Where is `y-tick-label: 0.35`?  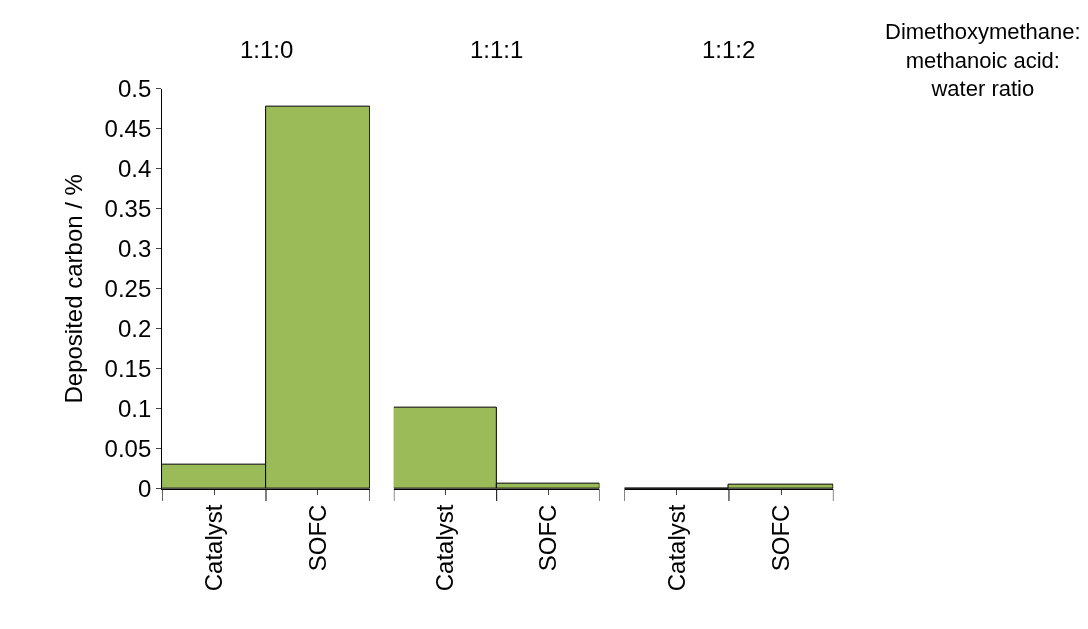 y-tick-label: 0.35 is located at coordinates (128, 209).